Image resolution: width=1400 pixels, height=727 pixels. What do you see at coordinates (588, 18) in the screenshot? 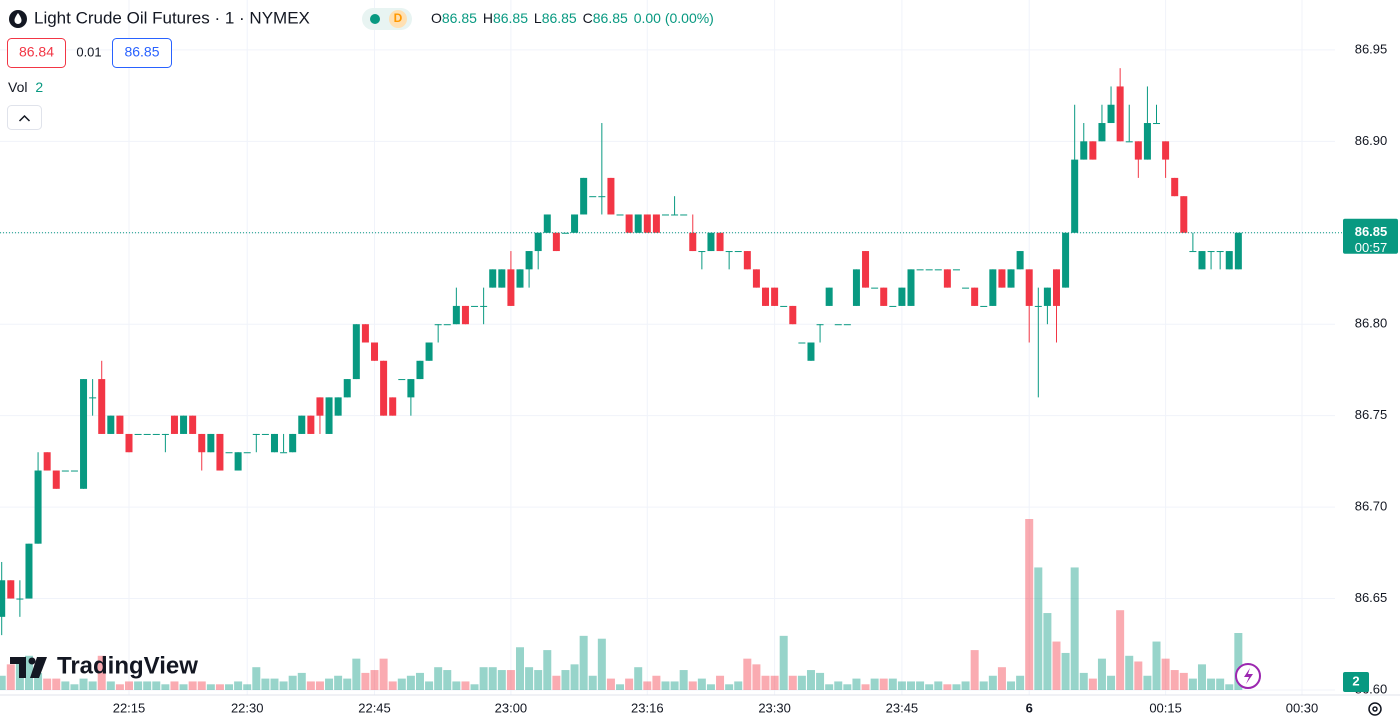
I see `ohlc-label: C` at bounding box center [588, 18].